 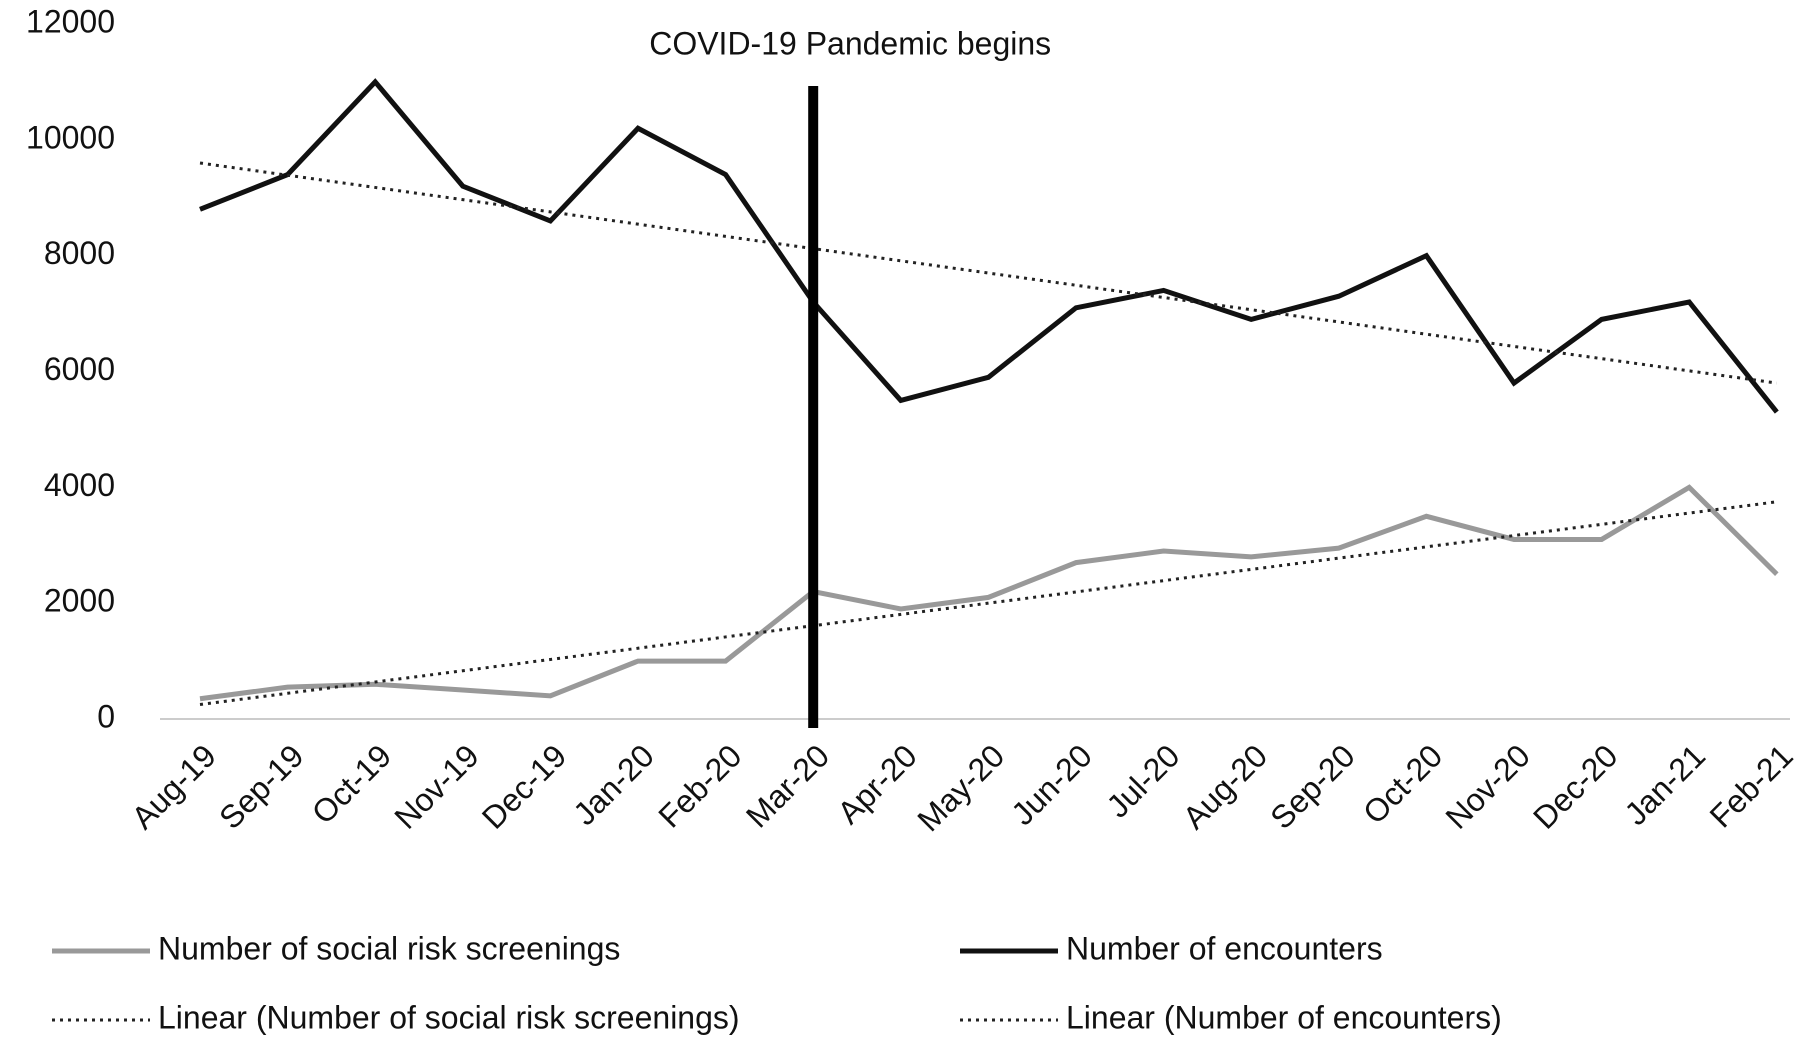 I want to click on legend-label: Number of encounters, so click(x=1224, y=948).